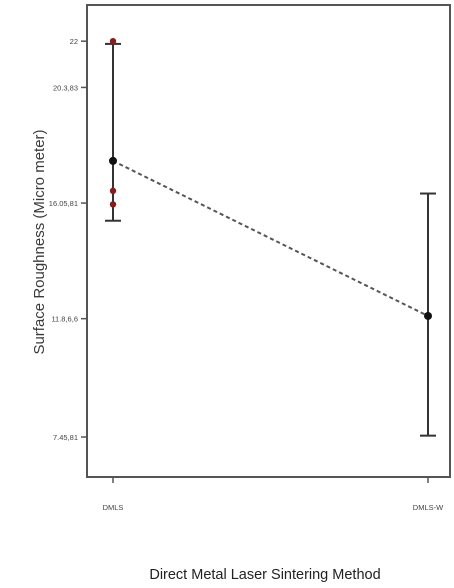 Image resolution: width=454 pixels, height=588 pixels. What do you see at coordinates (273, 494) in the screenshot?
I see `x-axis: DMLS DMLS-W` at bounding box center [273, 494].